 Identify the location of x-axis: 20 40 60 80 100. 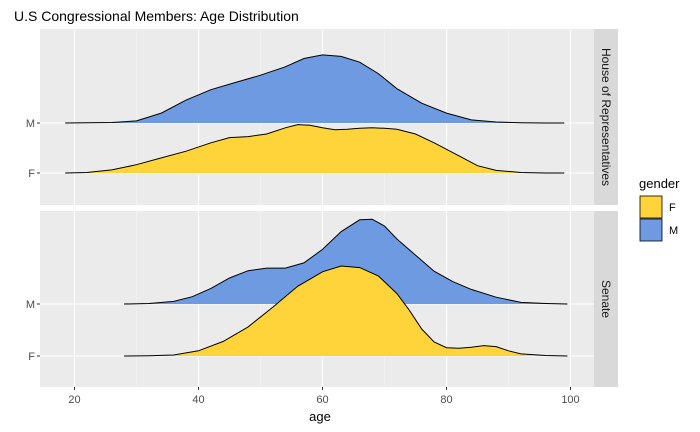
(324, 396).